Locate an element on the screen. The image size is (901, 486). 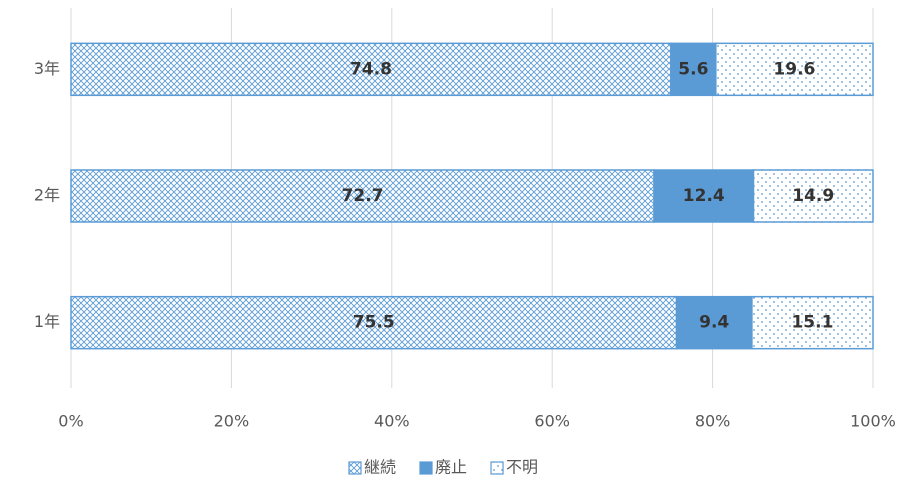
x-tick-label: 20% is located at coordinates (232, 421).